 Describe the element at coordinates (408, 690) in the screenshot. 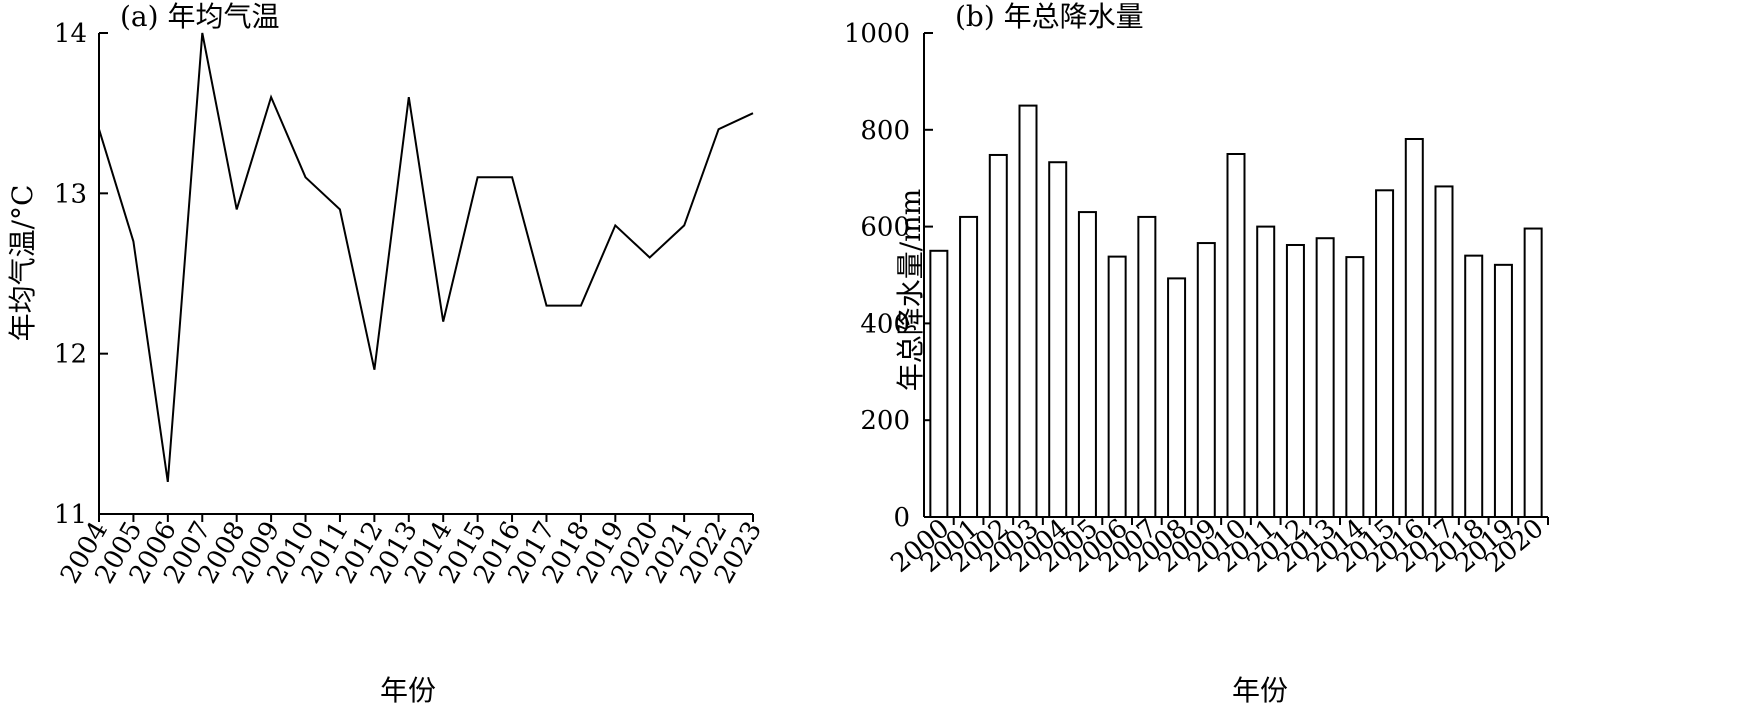

I see `panel-a-x-axis-title: 年份` at that location.